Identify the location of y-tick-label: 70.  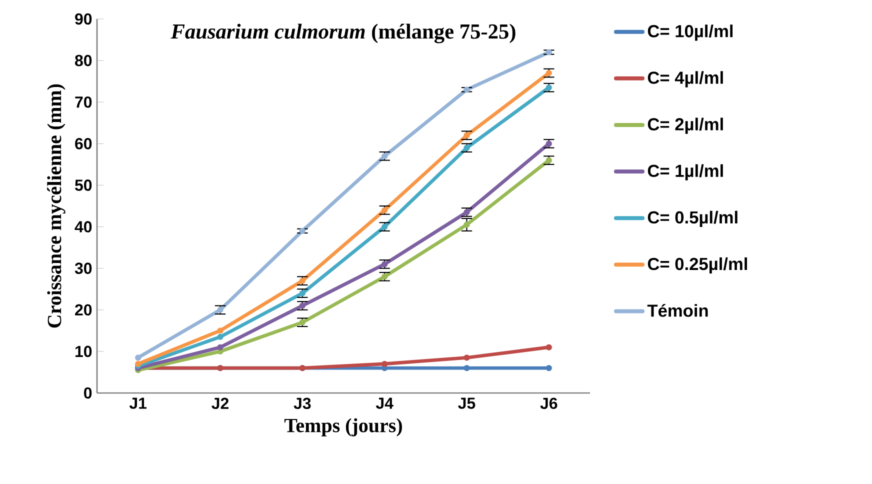
(83, 102).